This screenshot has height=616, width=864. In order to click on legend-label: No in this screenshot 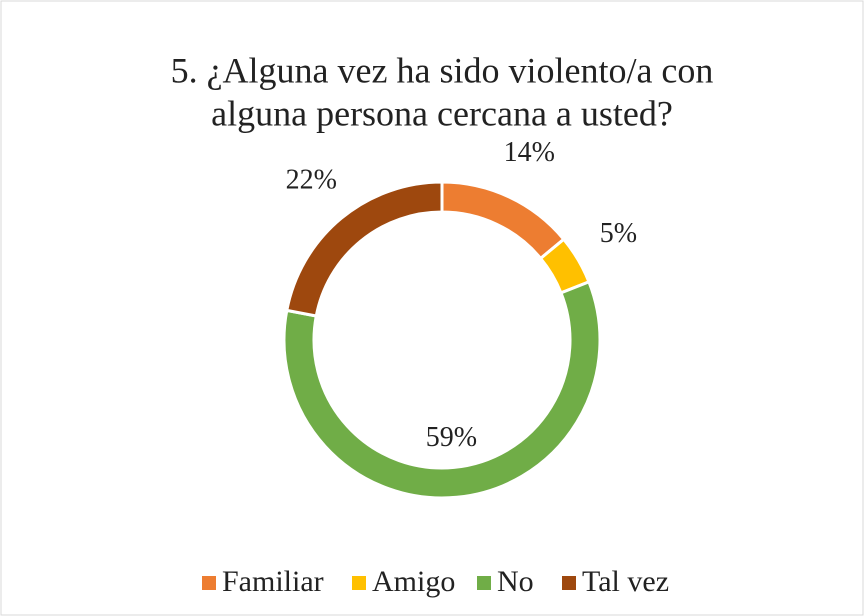, I will do `click(515, 581)`.